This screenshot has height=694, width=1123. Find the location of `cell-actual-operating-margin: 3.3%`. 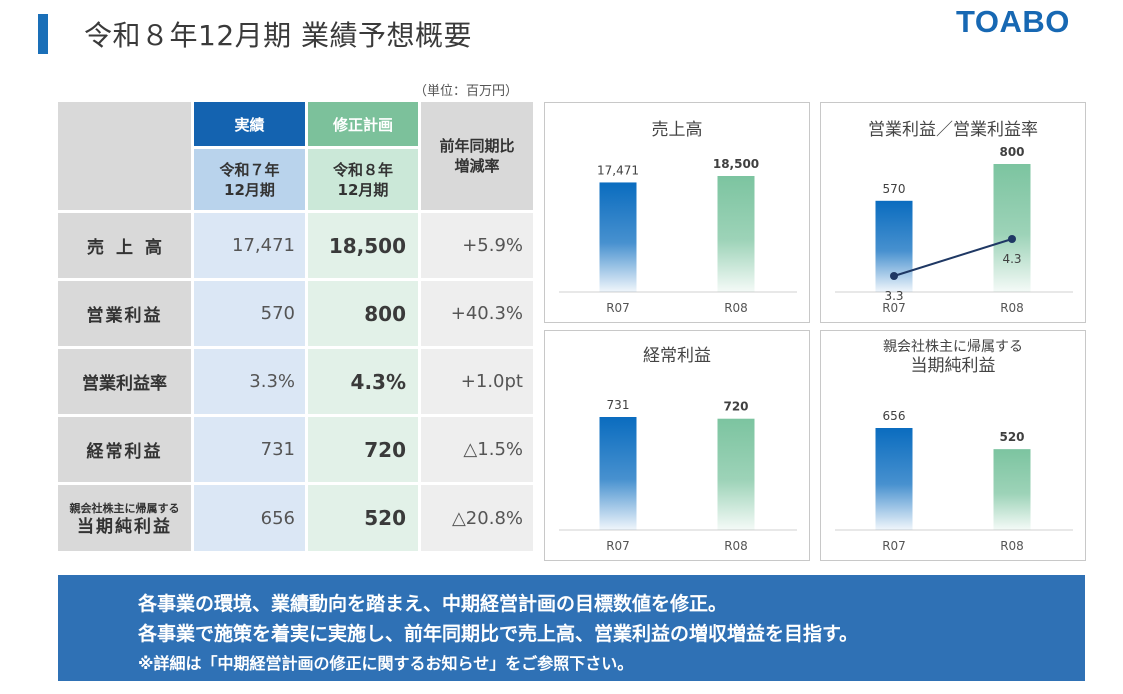

cell-actual-operating-margin: 3.3% is located at coordinates (249, 381).